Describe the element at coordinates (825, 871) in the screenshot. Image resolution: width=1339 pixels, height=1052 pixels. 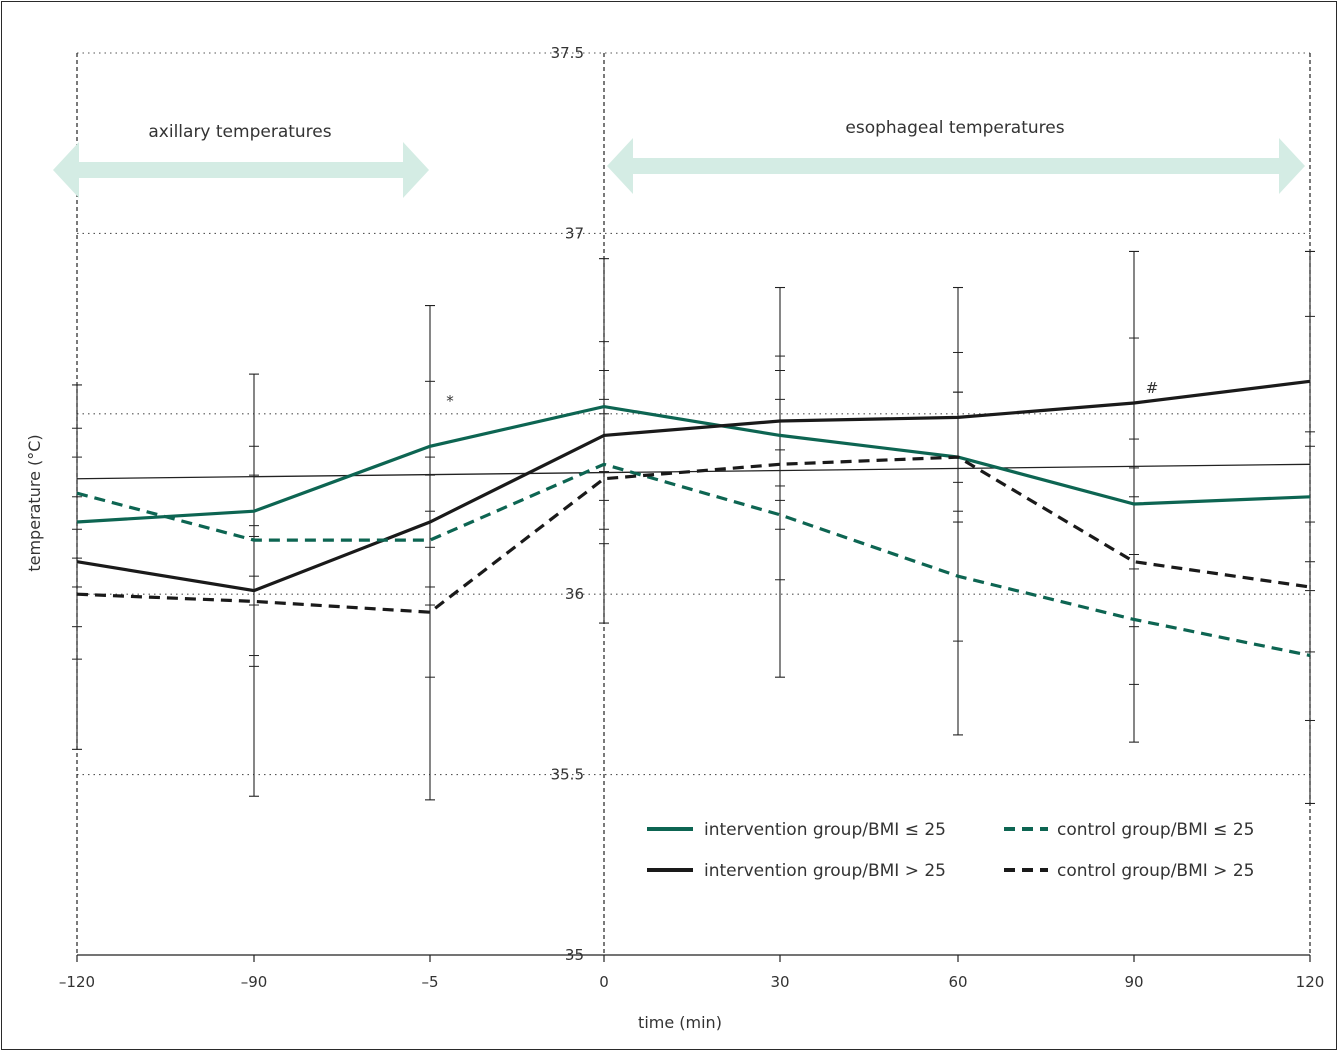
I see `legend-label-2: intervention group/BMI > 25` at that location.